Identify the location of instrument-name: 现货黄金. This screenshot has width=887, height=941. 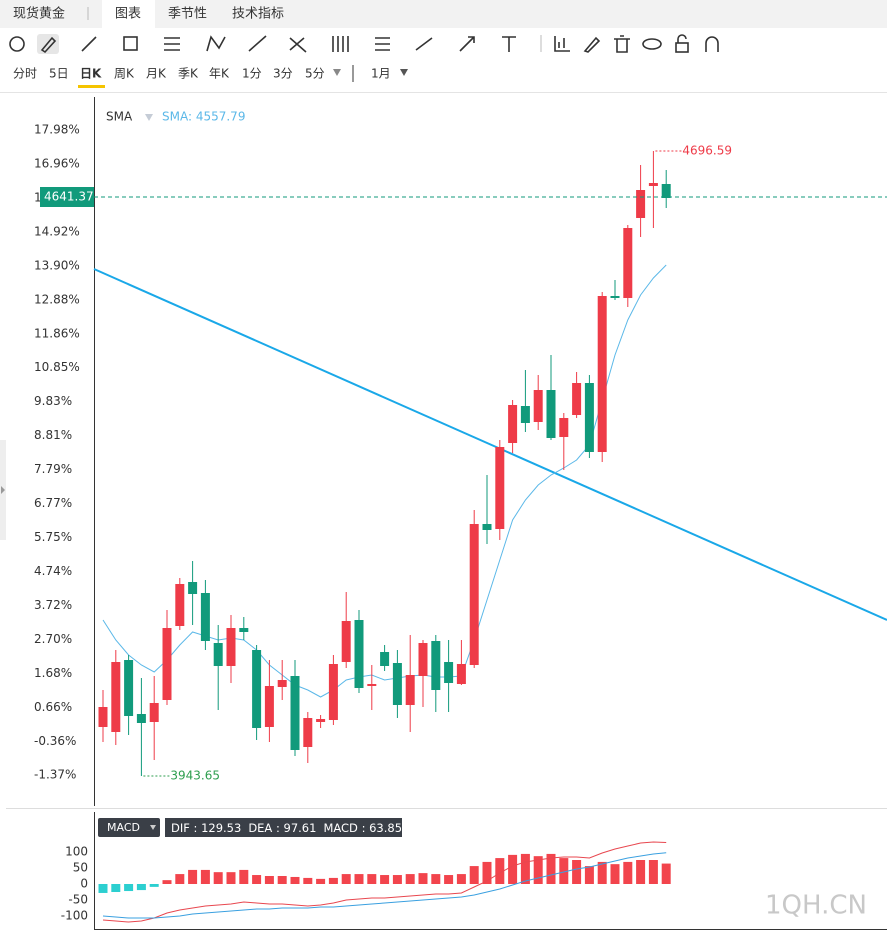
(39, 14).